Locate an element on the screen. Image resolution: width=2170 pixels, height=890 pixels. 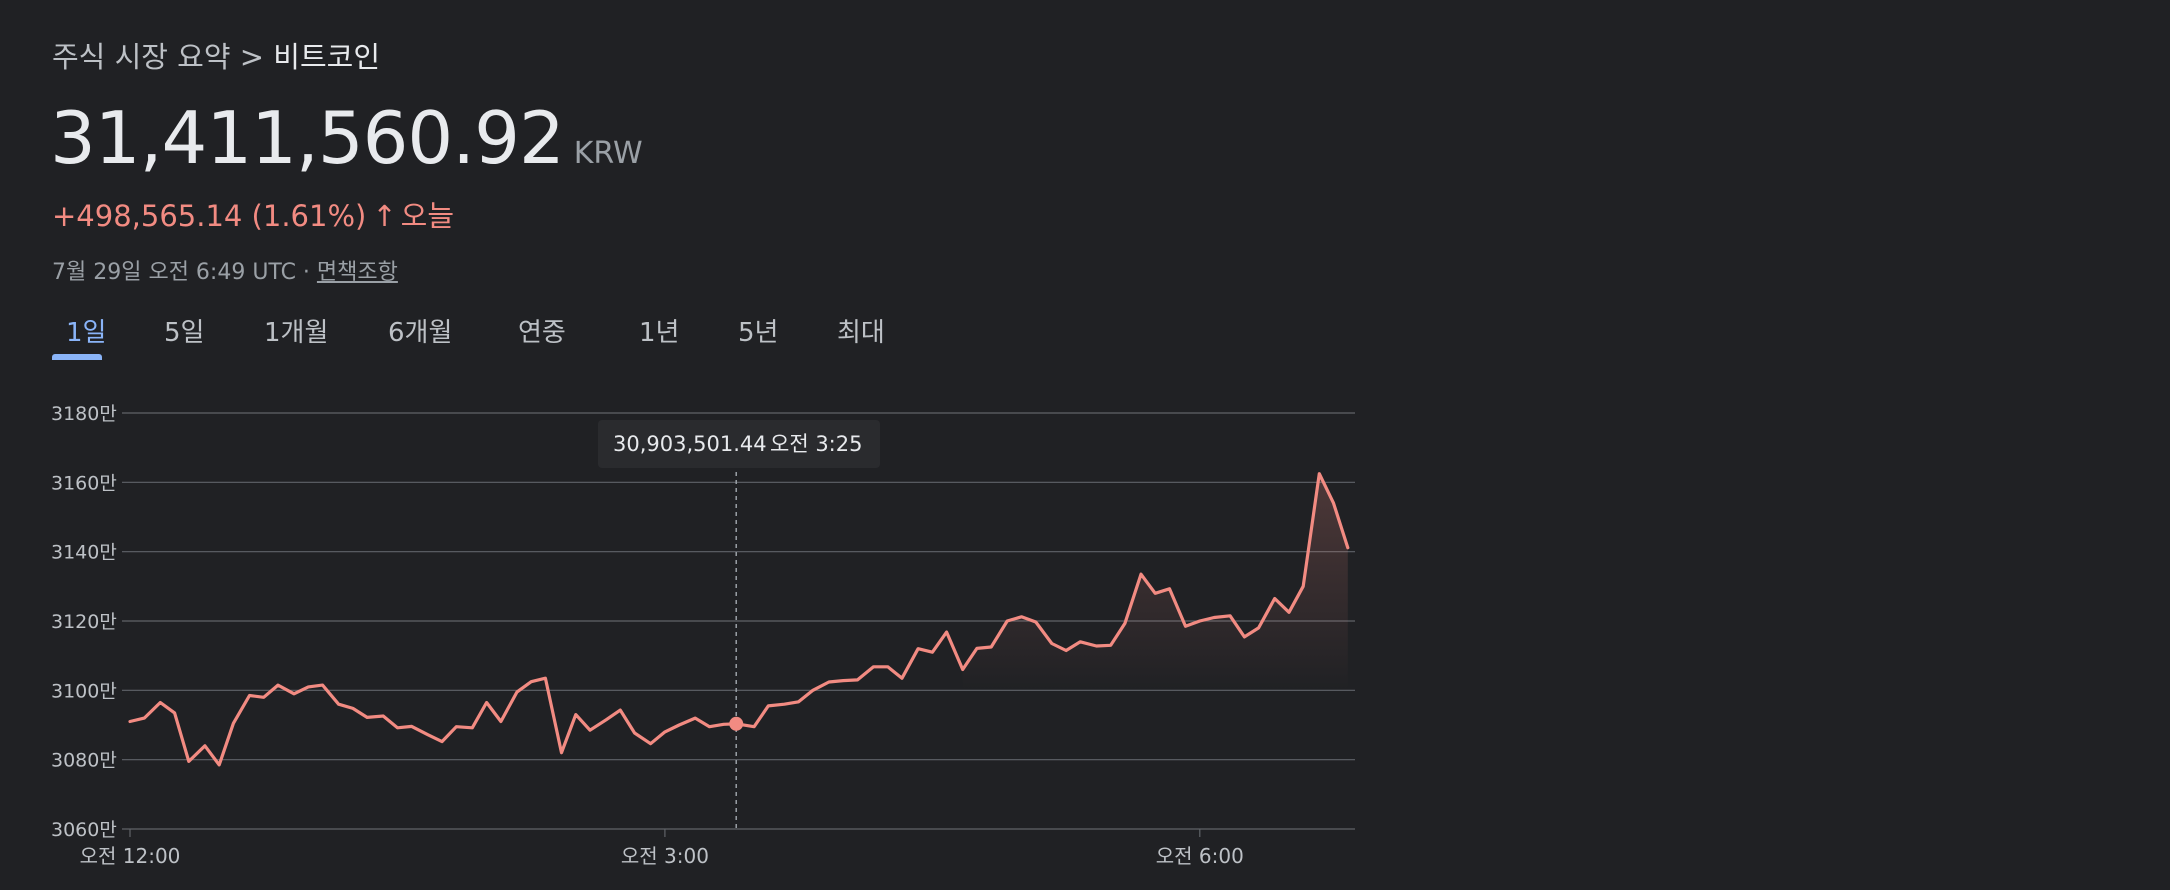
y-tick-label: 3120만 is located at coordinates (84, 622).